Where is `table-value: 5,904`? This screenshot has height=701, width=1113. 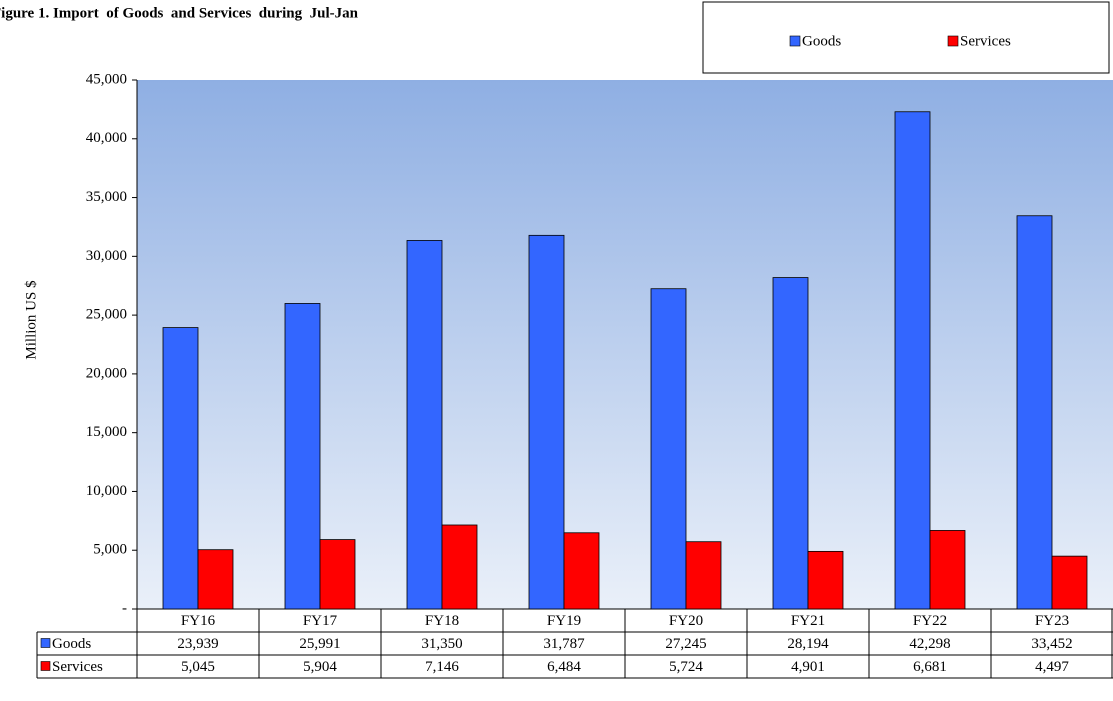
table-value: 5,904 is located at coordinates (320, 667).